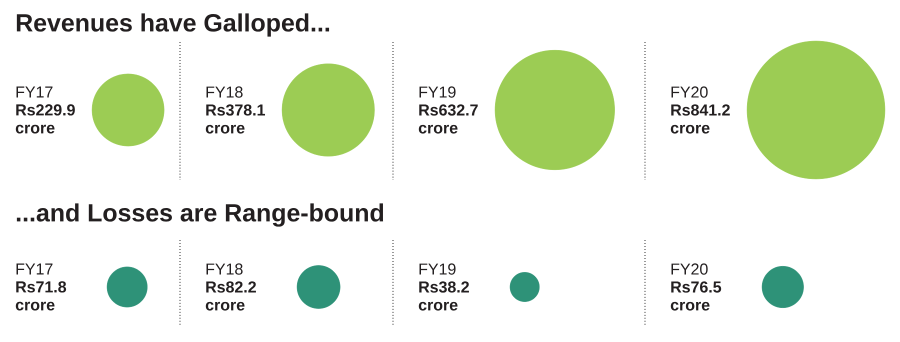 This screenshot has width=900, height=342. I want to click on data-label: Rs38.2 crore, so click(443, 296).